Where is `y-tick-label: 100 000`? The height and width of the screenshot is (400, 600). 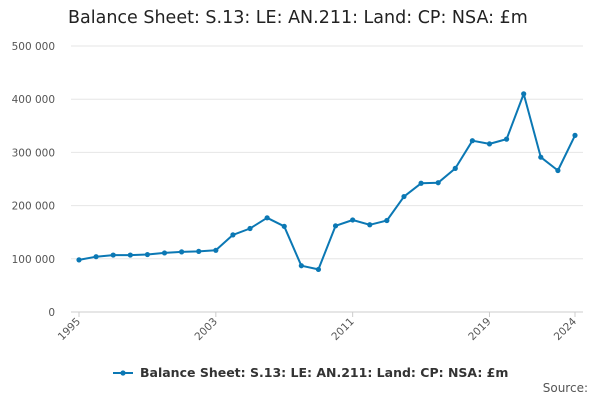 y-tick-label: 100 000 is located at coordinates (33, 260).